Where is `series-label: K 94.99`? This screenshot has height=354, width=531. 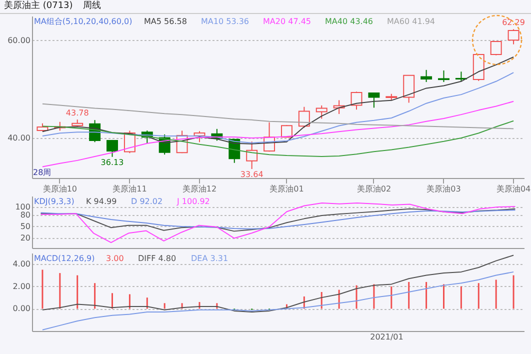 series-label: K 94.99 is located at coordinates (101, 201).